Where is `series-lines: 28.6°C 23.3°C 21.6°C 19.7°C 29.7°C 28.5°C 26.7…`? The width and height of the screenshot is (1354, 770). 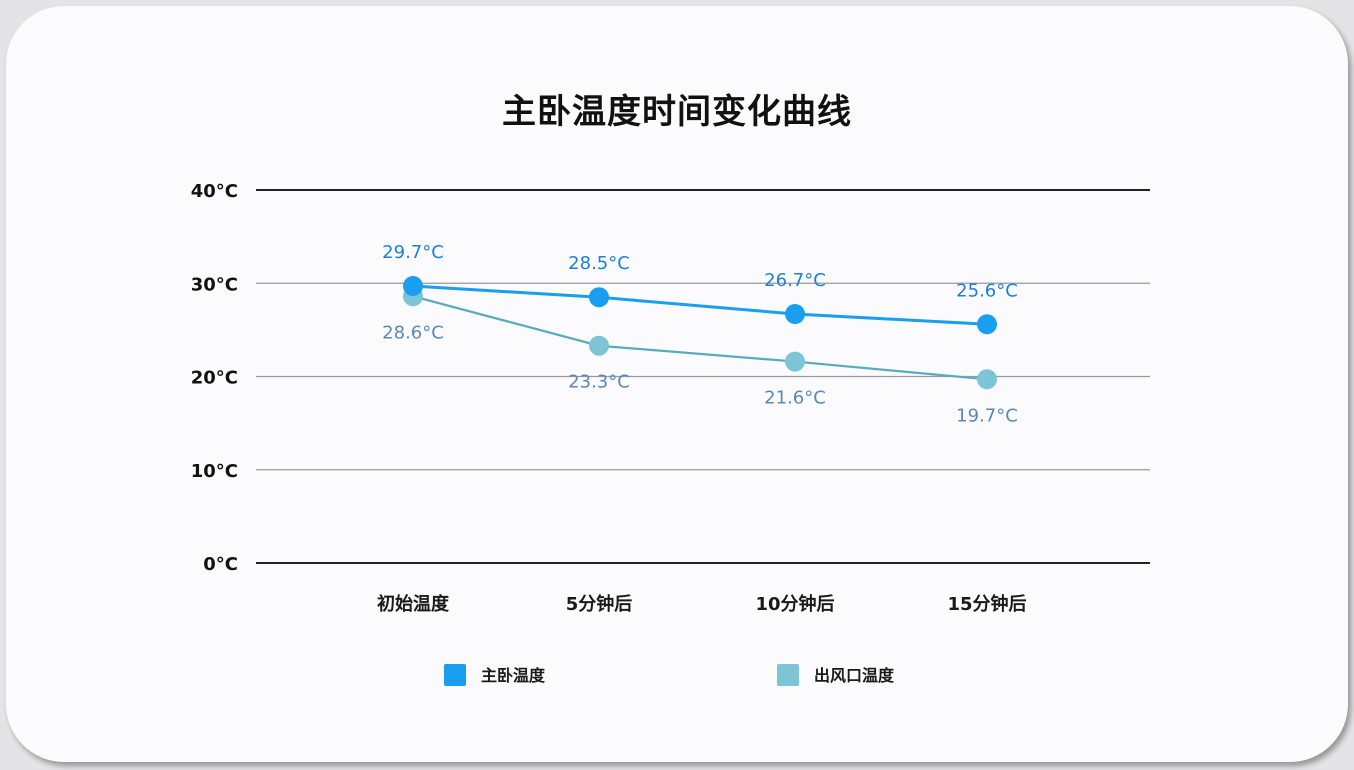
series-lines: 28.6°C 23.3°C 21.6°C 19.7°C 29.7°C 28.5°C 26.7… is located at coordinates (700, 334).